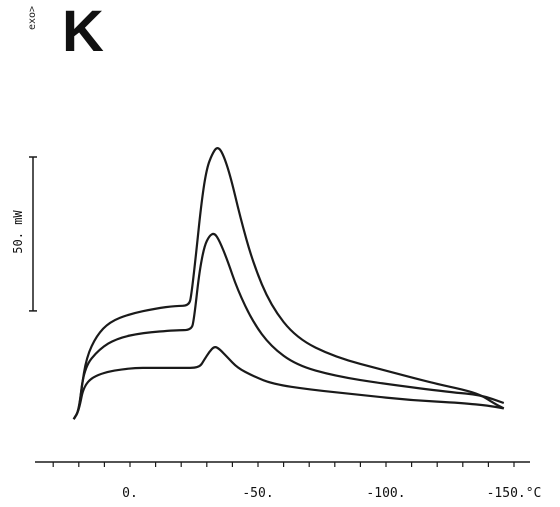  Describe the element at coordinates (18, 232) in the screenshot. I see `scale-bar-label: 50. mW` at that location.